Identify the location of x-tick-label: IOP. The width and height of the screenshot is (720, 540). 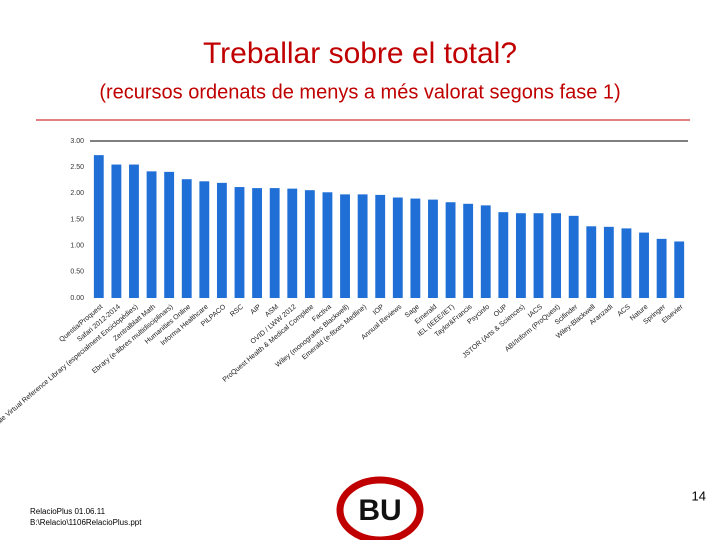
(379, 309).